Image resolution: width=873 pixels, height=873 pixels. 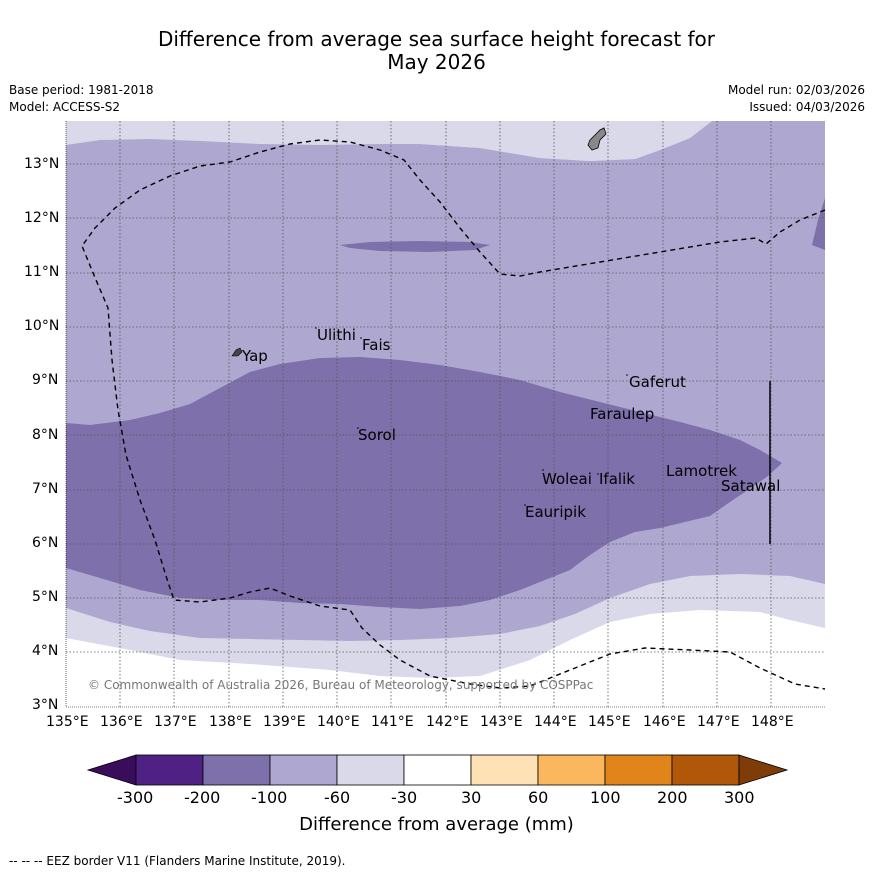 What do you see at coordinates (338, 722) in the screenshot?
I see `lon-tick-140e: 140°E` at bounding box center [338, 722].